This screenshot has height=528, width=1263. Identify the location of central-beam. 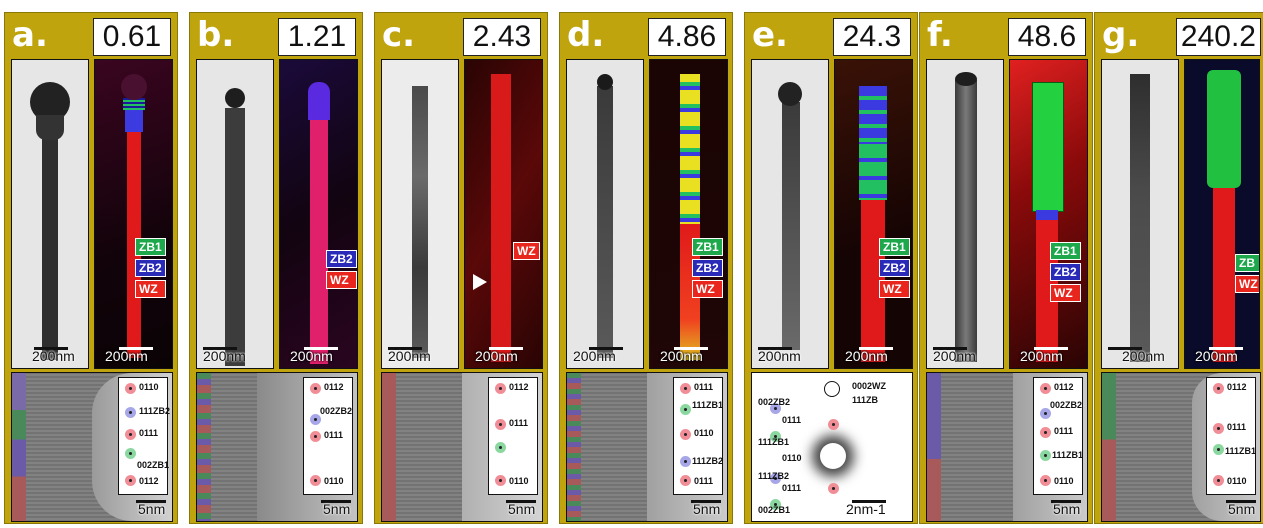
(833, 456).